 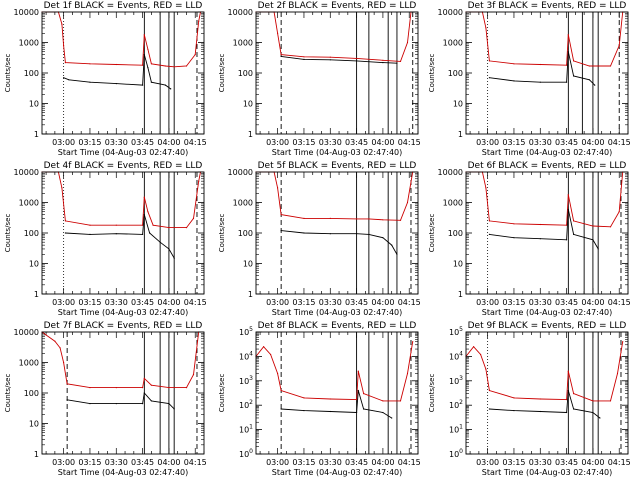 I want to click on plot-frame, so click(x=337, y=73).